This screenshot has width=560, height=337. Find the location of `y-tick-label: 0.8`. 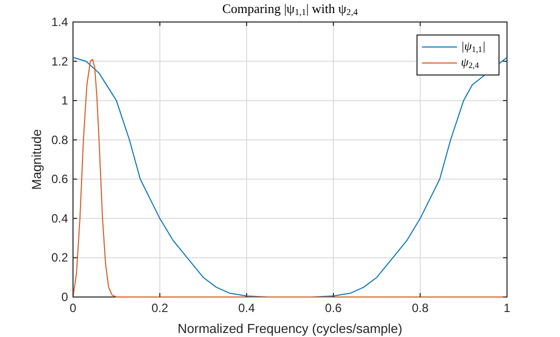

y-tick-label: 0.8 is located at coordinates (59, 139).